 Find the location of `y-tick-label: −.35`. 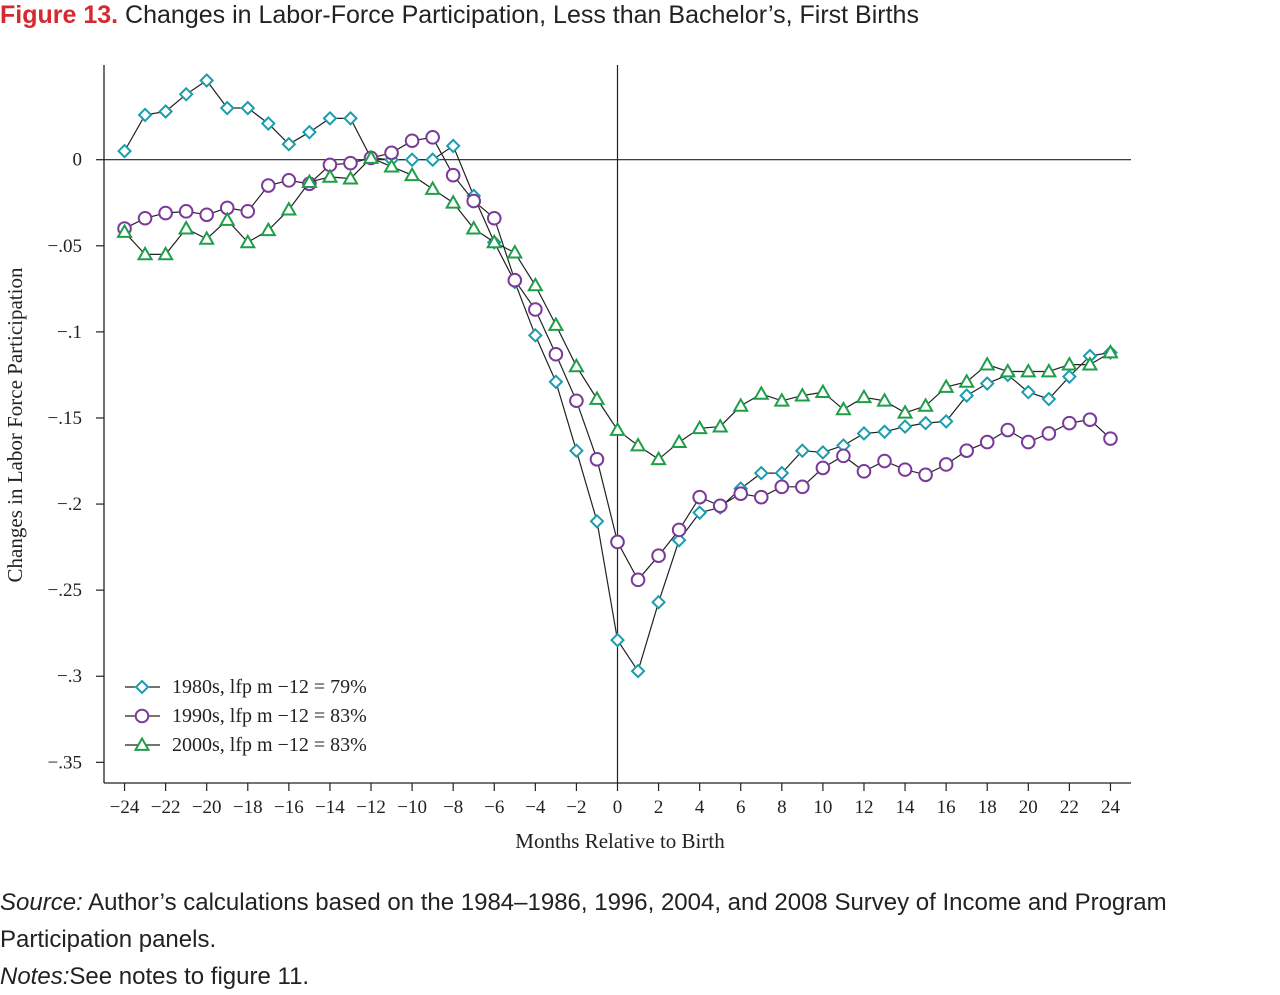

y-tick-label: −.35 is located at coordinates (65, 762).